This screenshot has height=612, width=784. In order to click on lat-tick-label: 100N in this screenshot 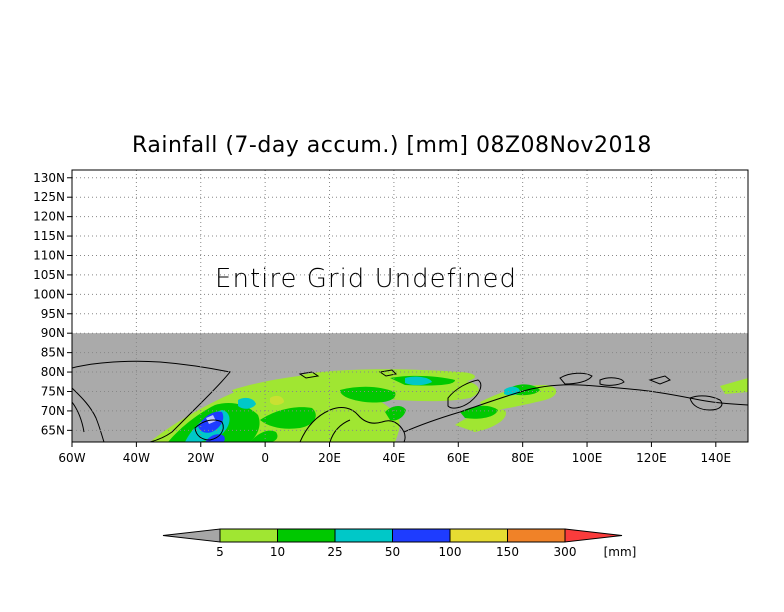, I will do `click(49, 294)`.